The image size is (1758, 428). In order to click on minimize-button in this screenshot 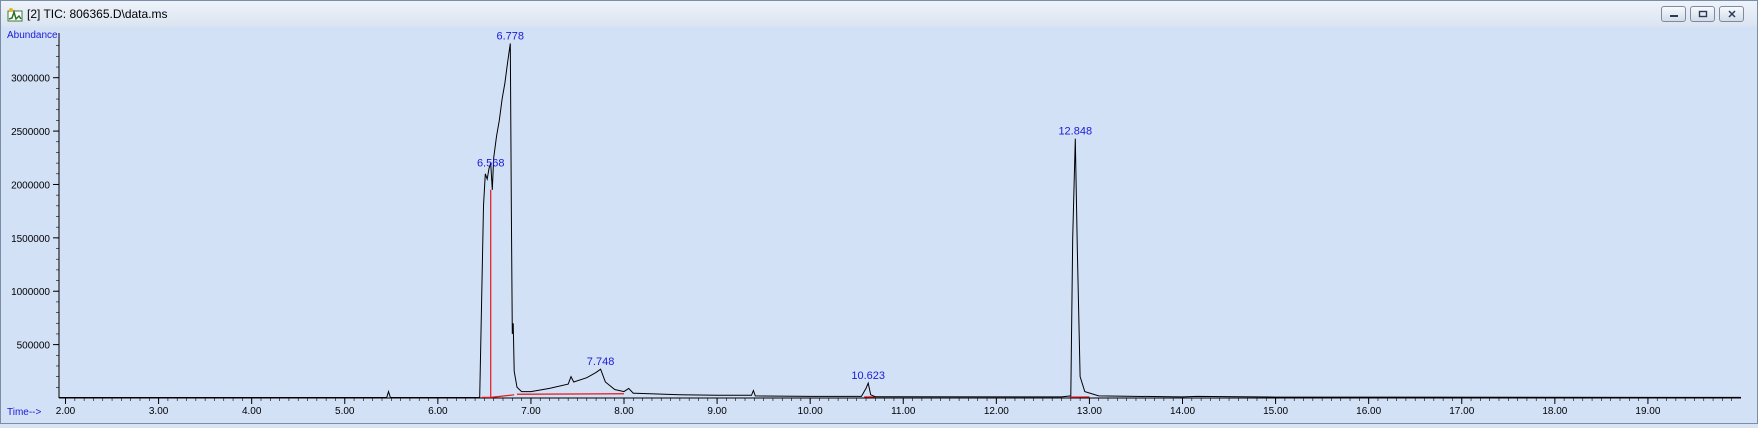, I will do `click(1673, 14)`.